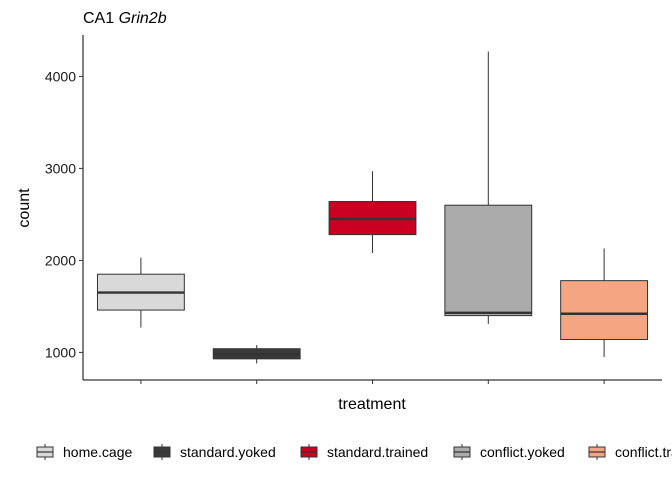  I want to click on chart-title-gene: Grin2b, so click(143, 18).